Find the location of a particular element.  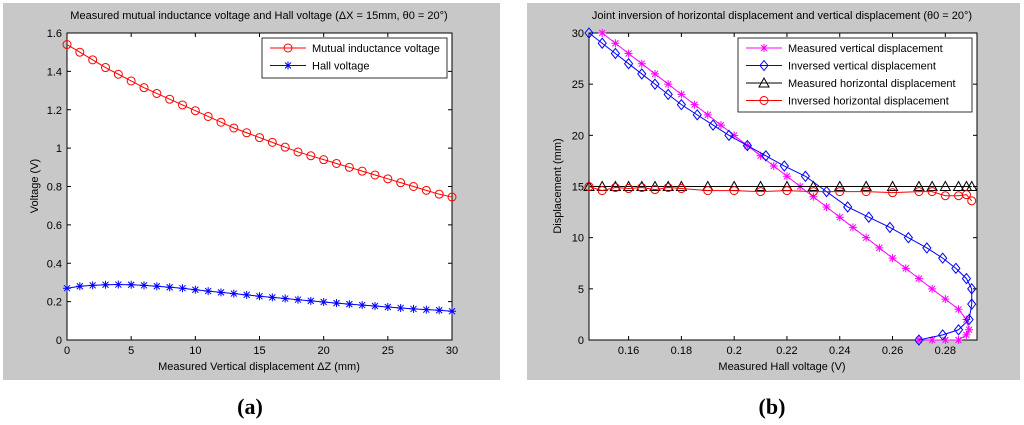

panel-b-xlabel: Measured Hall voltage (V) is located at coordinates (781, 367).